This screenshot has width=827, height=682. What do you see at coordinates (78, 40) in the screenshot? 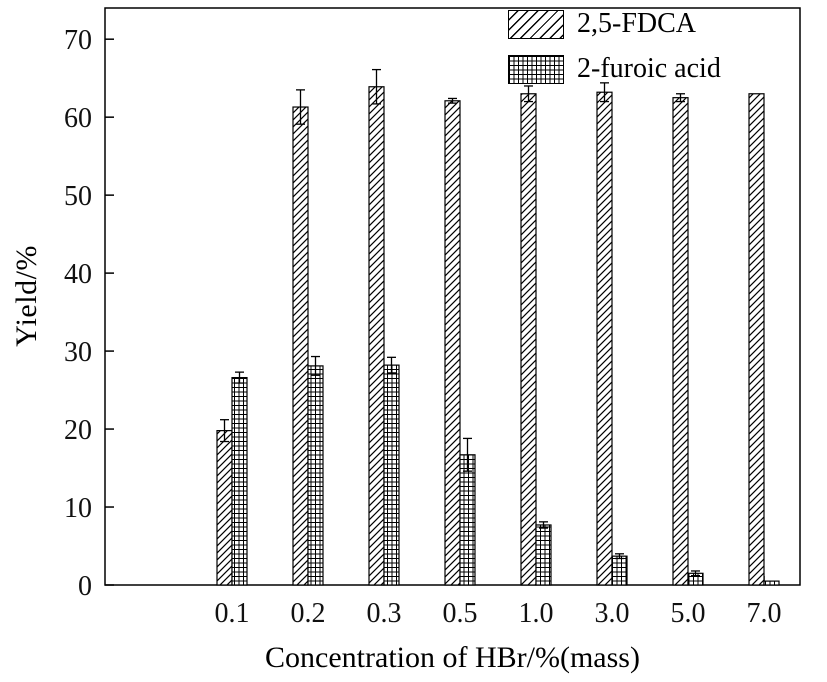
I see `y-tick-label: 70` at bounding box center [78, 40].